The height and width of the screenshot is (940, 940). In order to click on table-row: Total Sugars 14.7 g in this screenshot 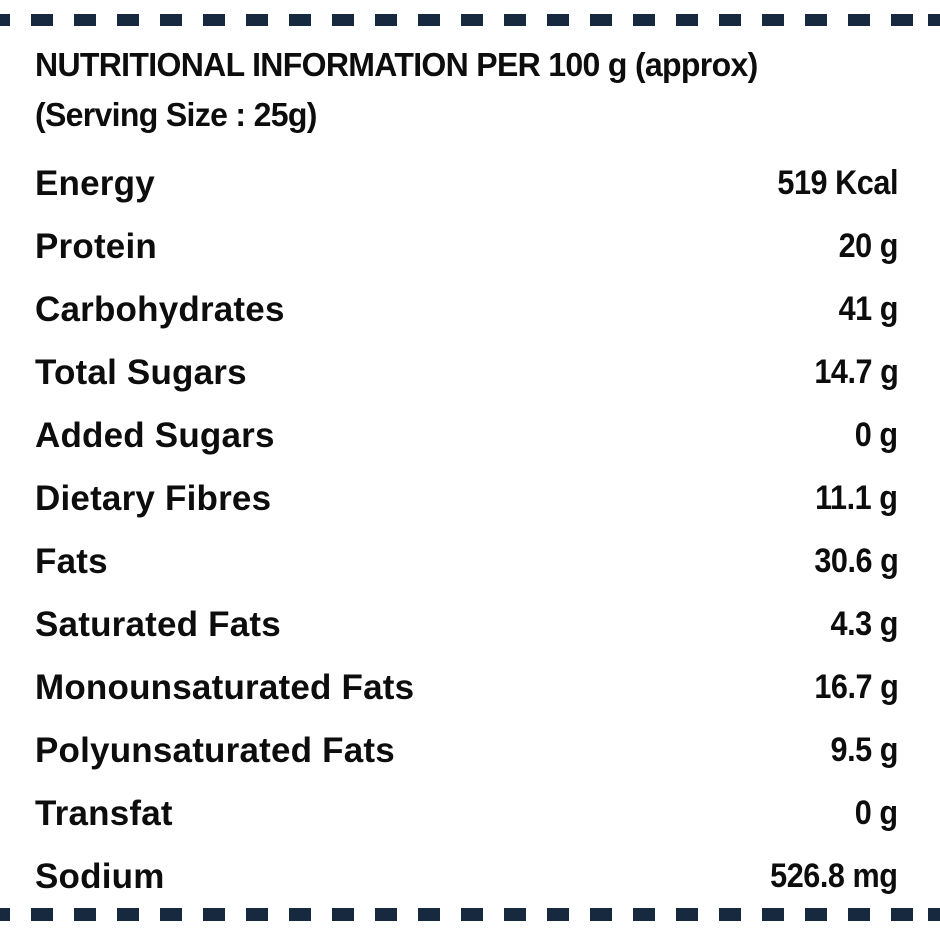, I will do `click(466, 372)`.